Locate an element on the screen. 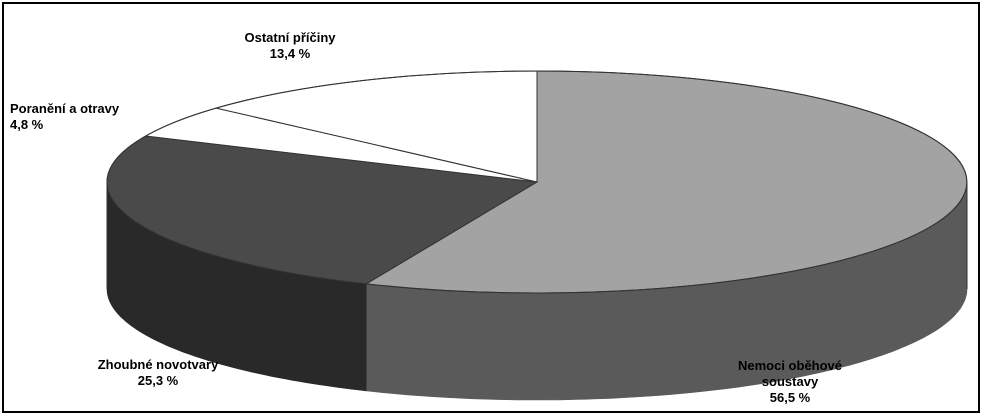 Image resolution: width=986 pixels, height=419 pixels. slice-label-line: Poranění a otravy is located at coordinates (65, 108).